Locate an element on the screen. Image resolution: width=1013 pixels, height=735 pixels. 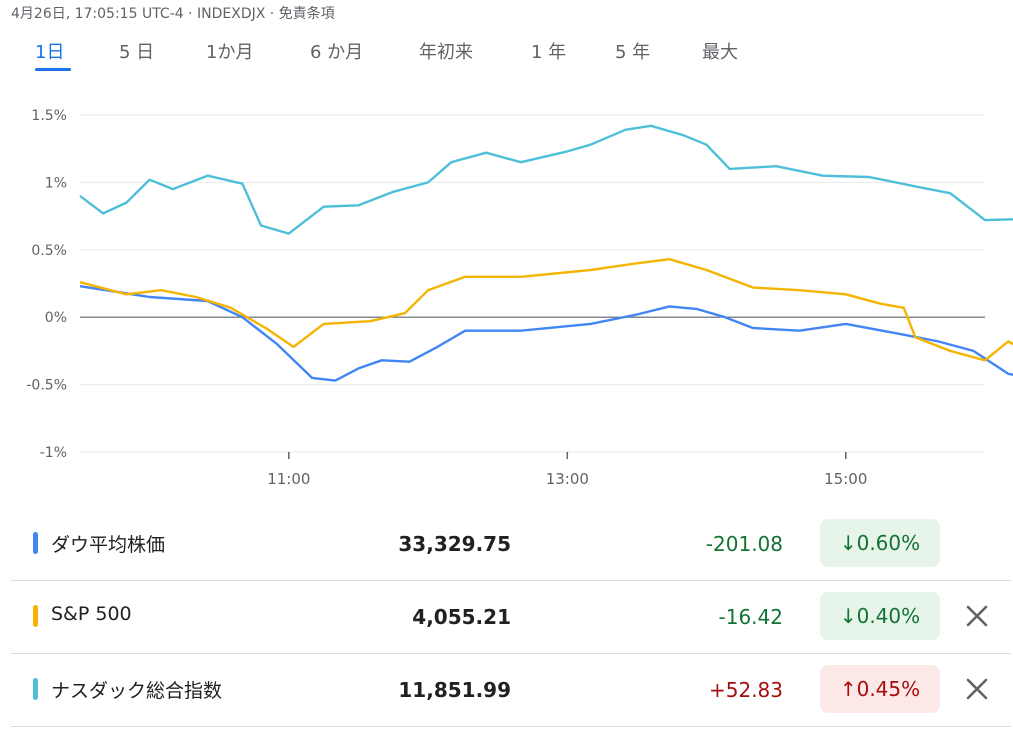
index-change: -201.08 is located at coordinates (744, 544).